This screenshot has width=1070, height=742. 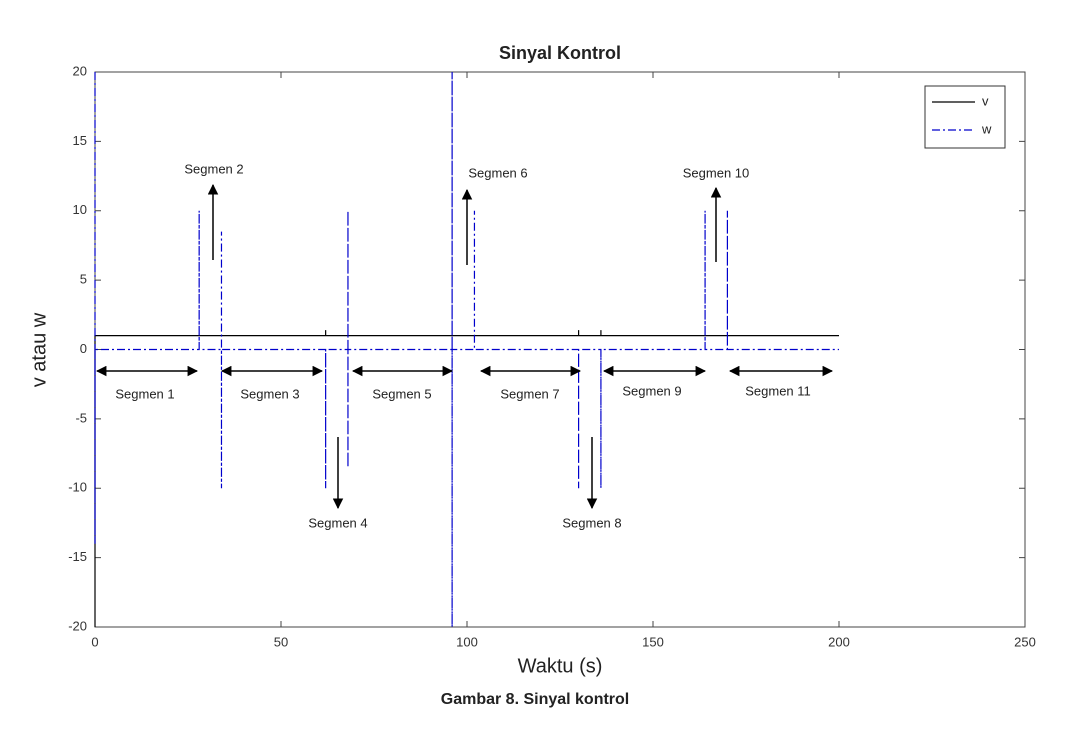 I want to click on x-tick-label: 100, so click(x=467, y=641).